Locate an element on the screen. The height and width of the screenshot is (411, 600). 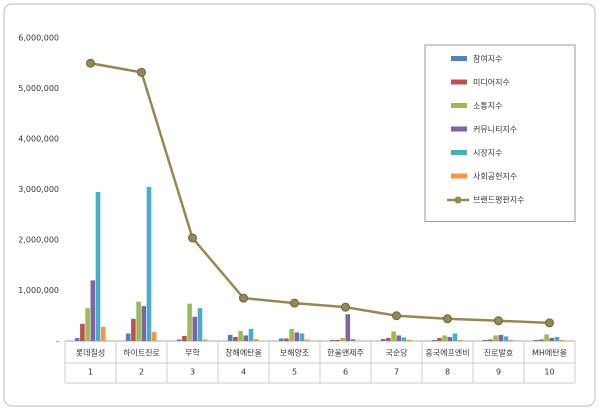
x-tick-number: 2 is located at coordinates (141, 372).